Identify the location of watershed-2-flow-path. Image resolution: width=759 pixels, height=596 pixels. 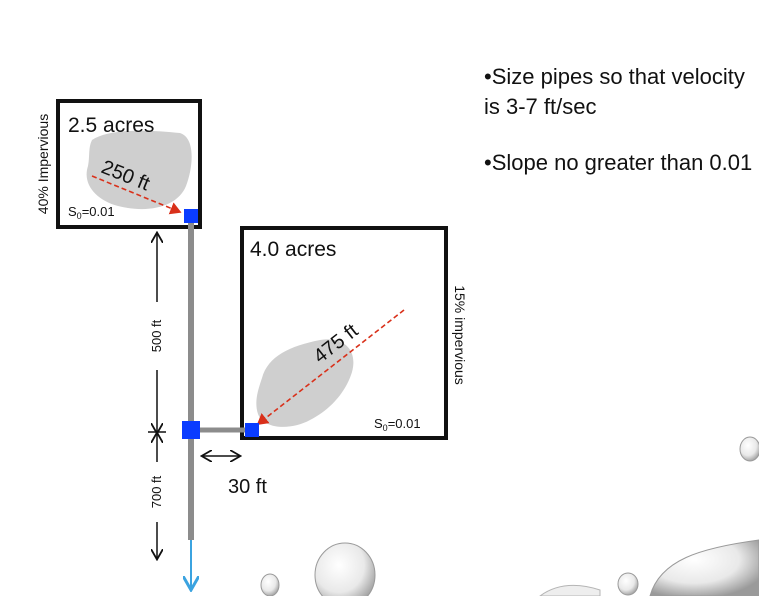
(330, 367).